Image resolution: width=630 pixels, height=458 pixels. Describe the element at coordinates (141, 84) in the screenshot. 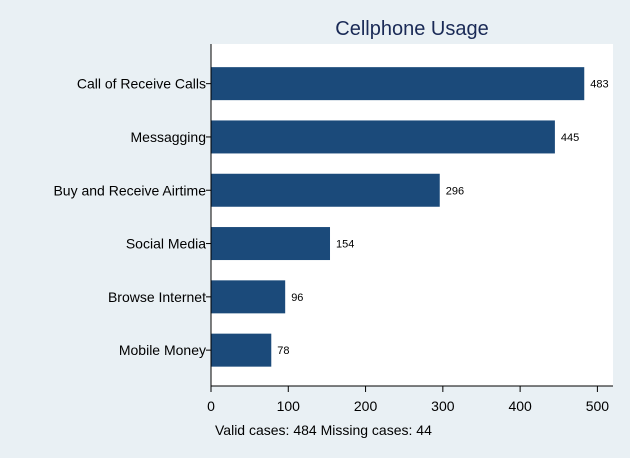

I see `category-label: Call of Receive Calls` at that location.